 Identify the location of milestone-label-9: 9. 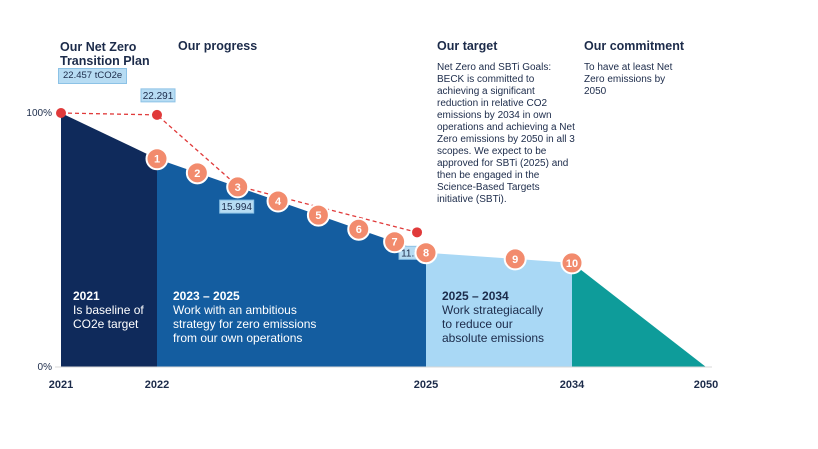
(515, 260).